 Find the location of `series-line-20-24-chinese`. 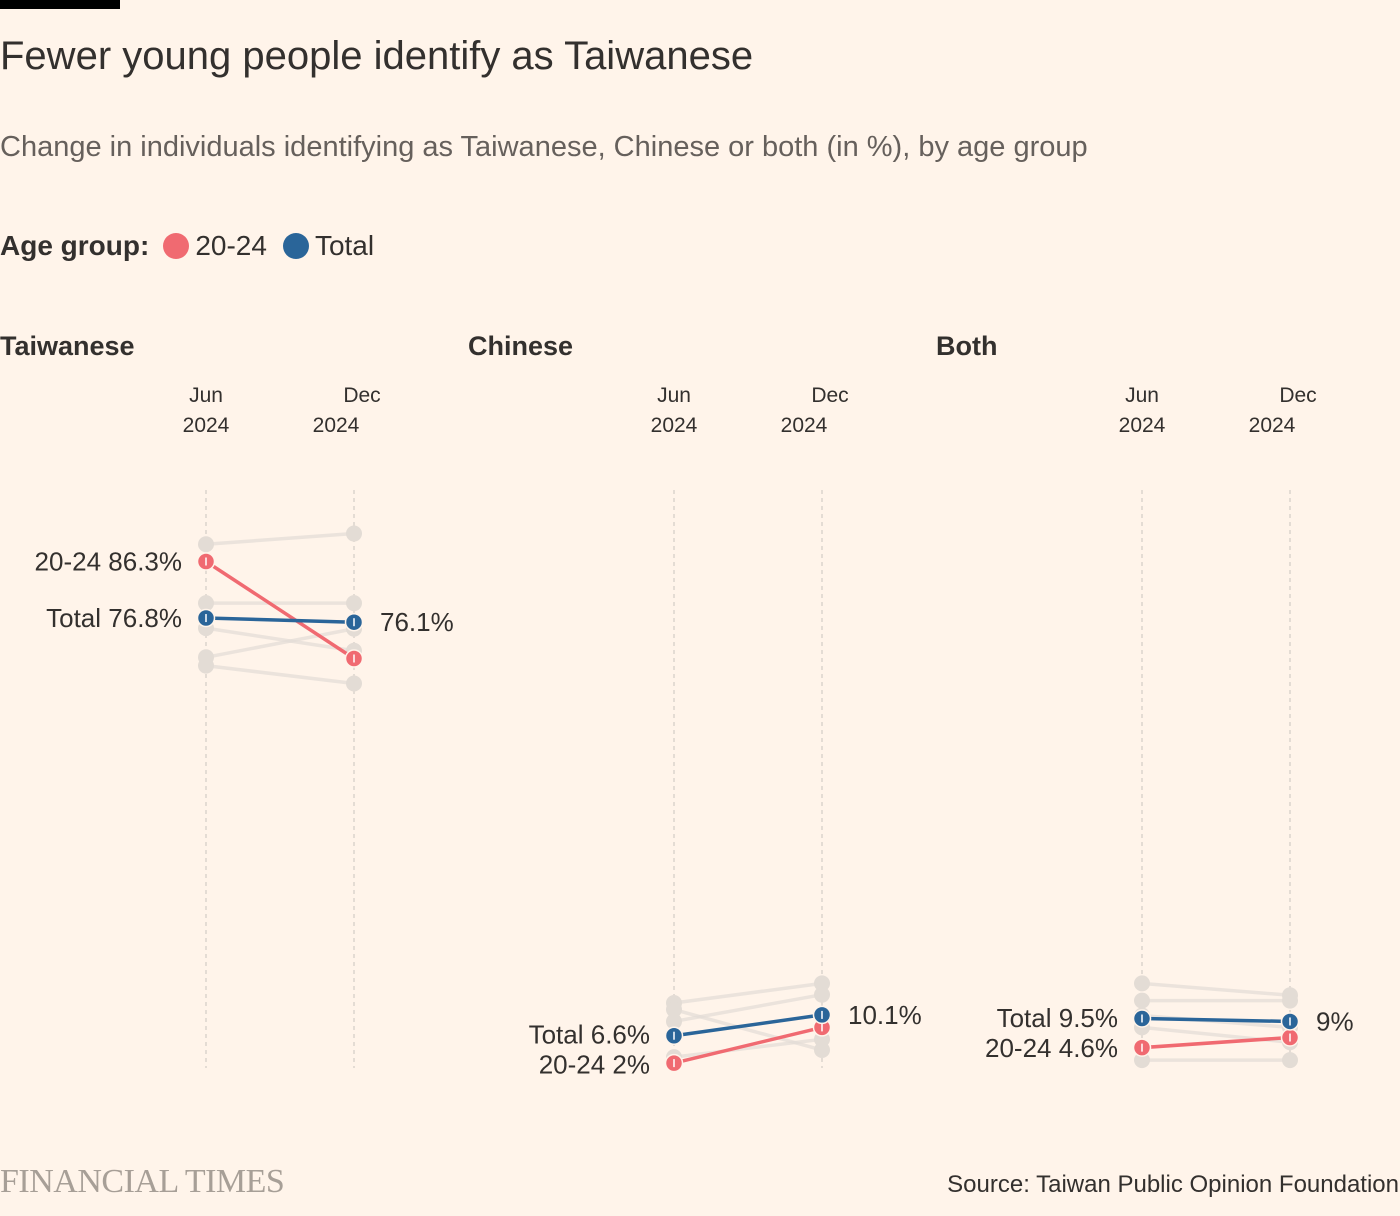

series-line-20-24-chinese is located at coordinates (748, 1045).